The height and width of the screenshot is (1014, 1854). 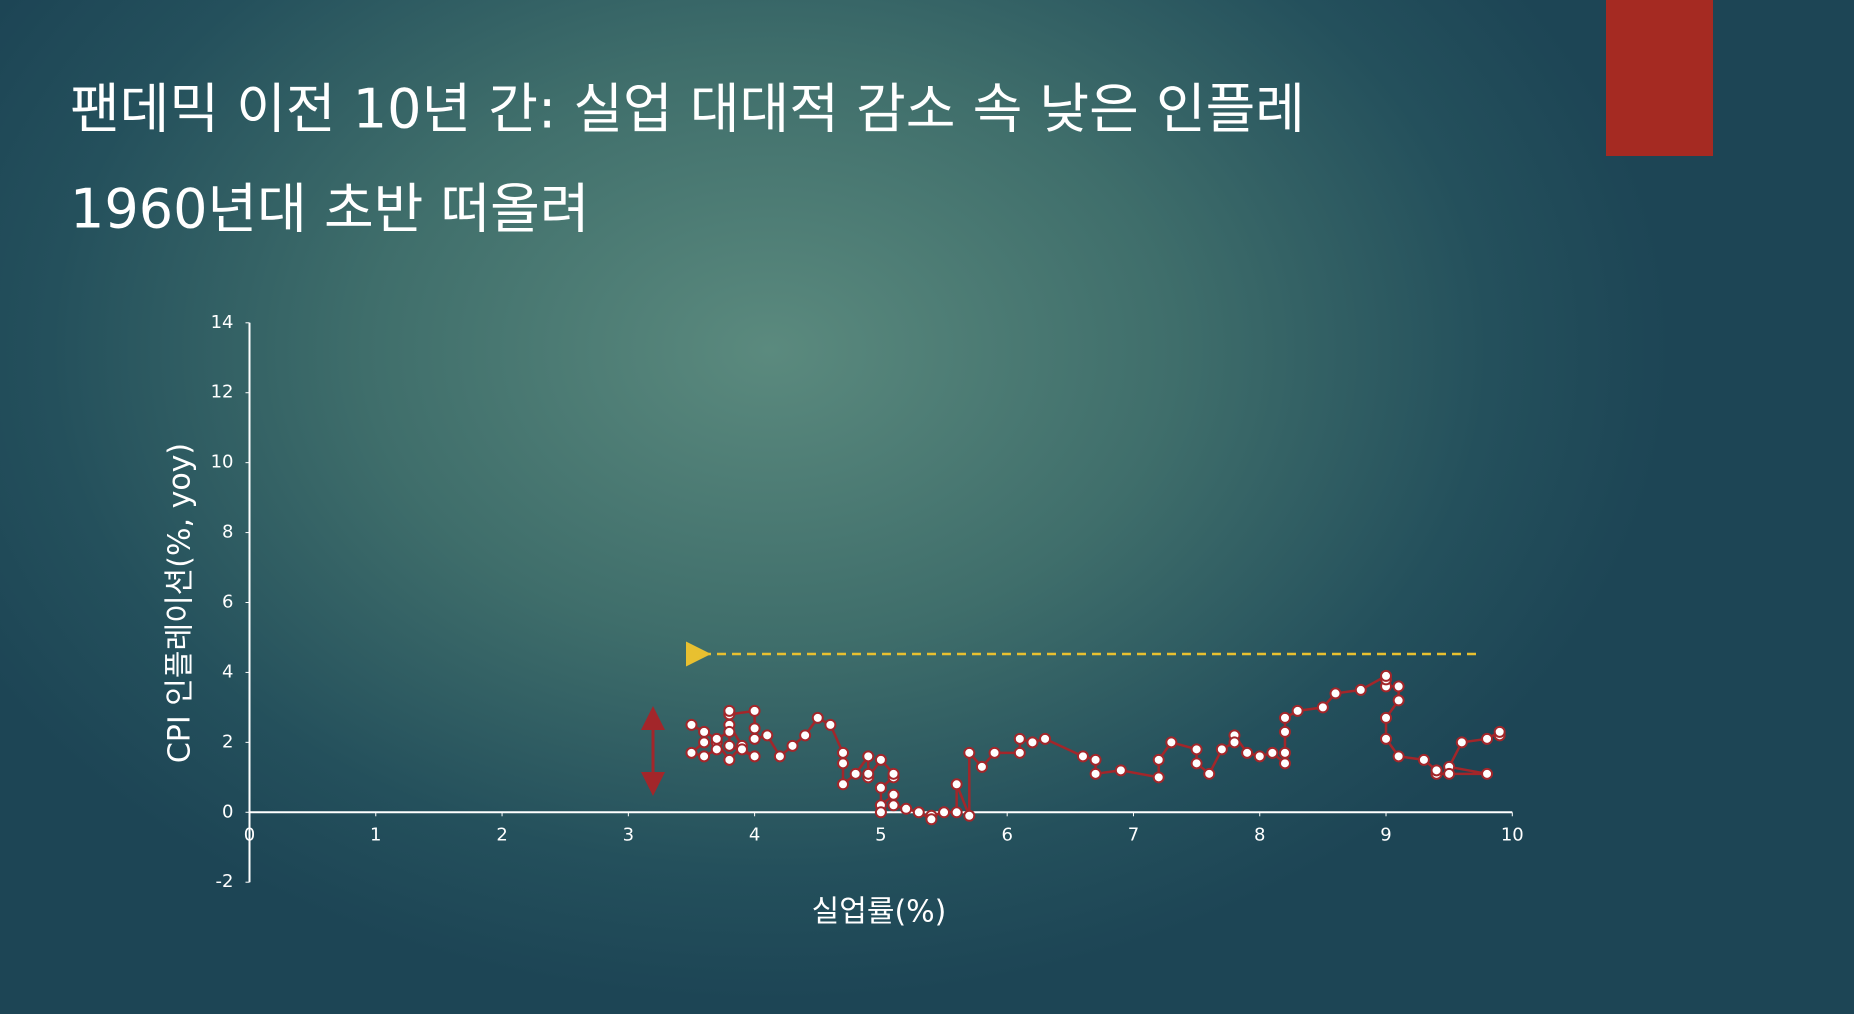 I want to click on x-tick-label: 0, so click(x=249, y=834).